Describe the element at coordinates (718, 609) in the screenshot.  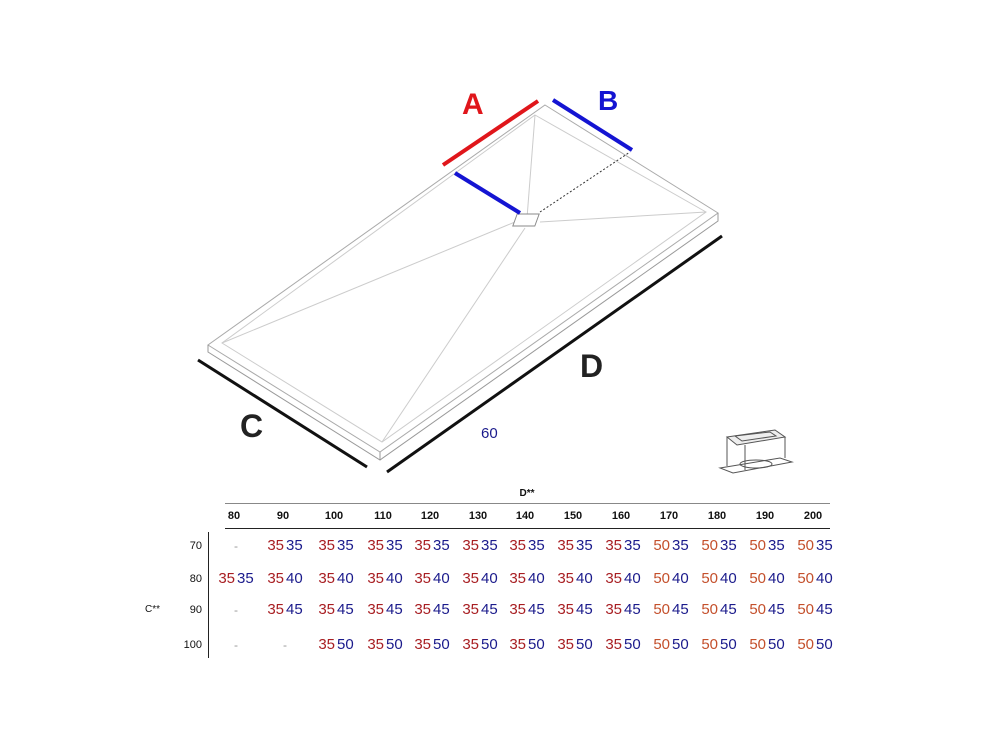
I see `table-cell: 50 45` at that location.